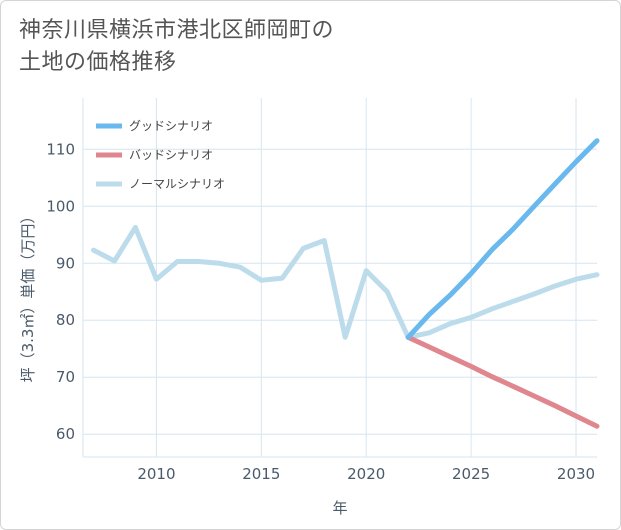  What do you see at coordinates (60, 206) in the screenshot?
I see `y-tick-label: 100` at bounding box center [60, 206].